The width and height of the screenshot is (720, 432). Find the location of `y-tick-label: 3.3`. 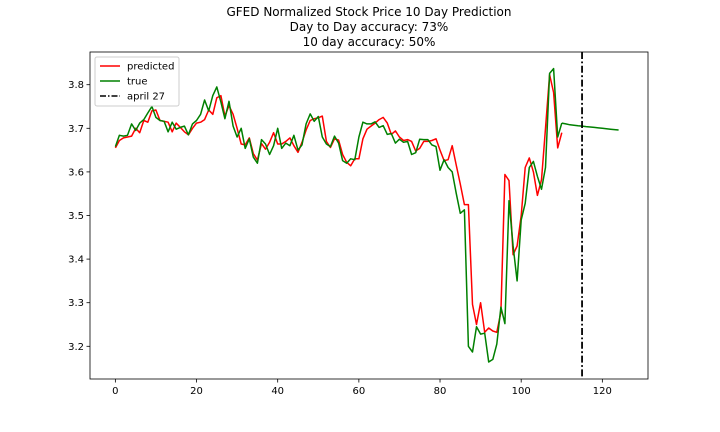

y-tick-label: 3.3 is located at coordinates (76, 303).